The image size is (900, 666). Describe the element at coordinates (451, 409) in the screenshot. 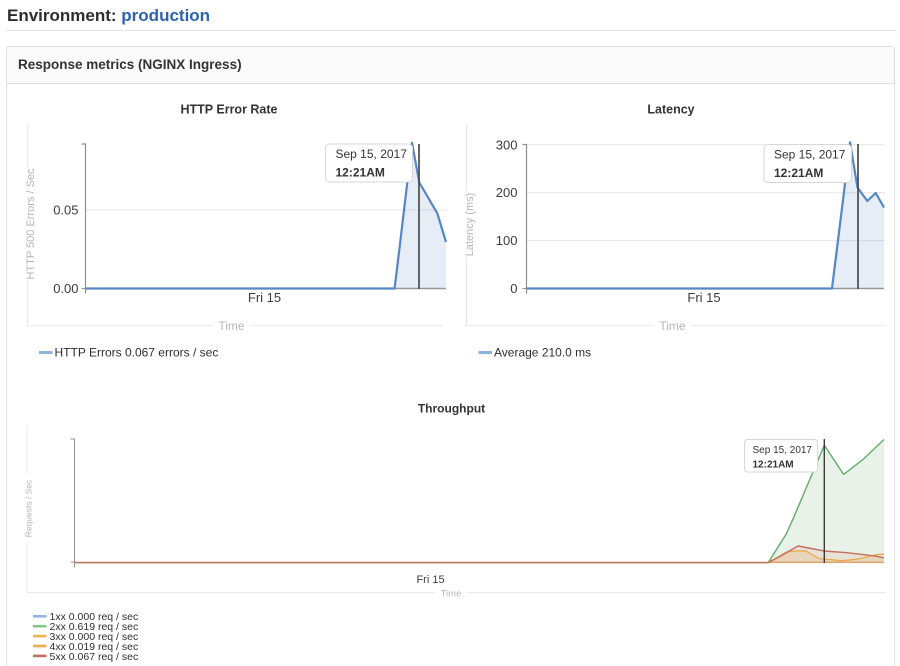

I see `svg-text: Throughput` at that location.